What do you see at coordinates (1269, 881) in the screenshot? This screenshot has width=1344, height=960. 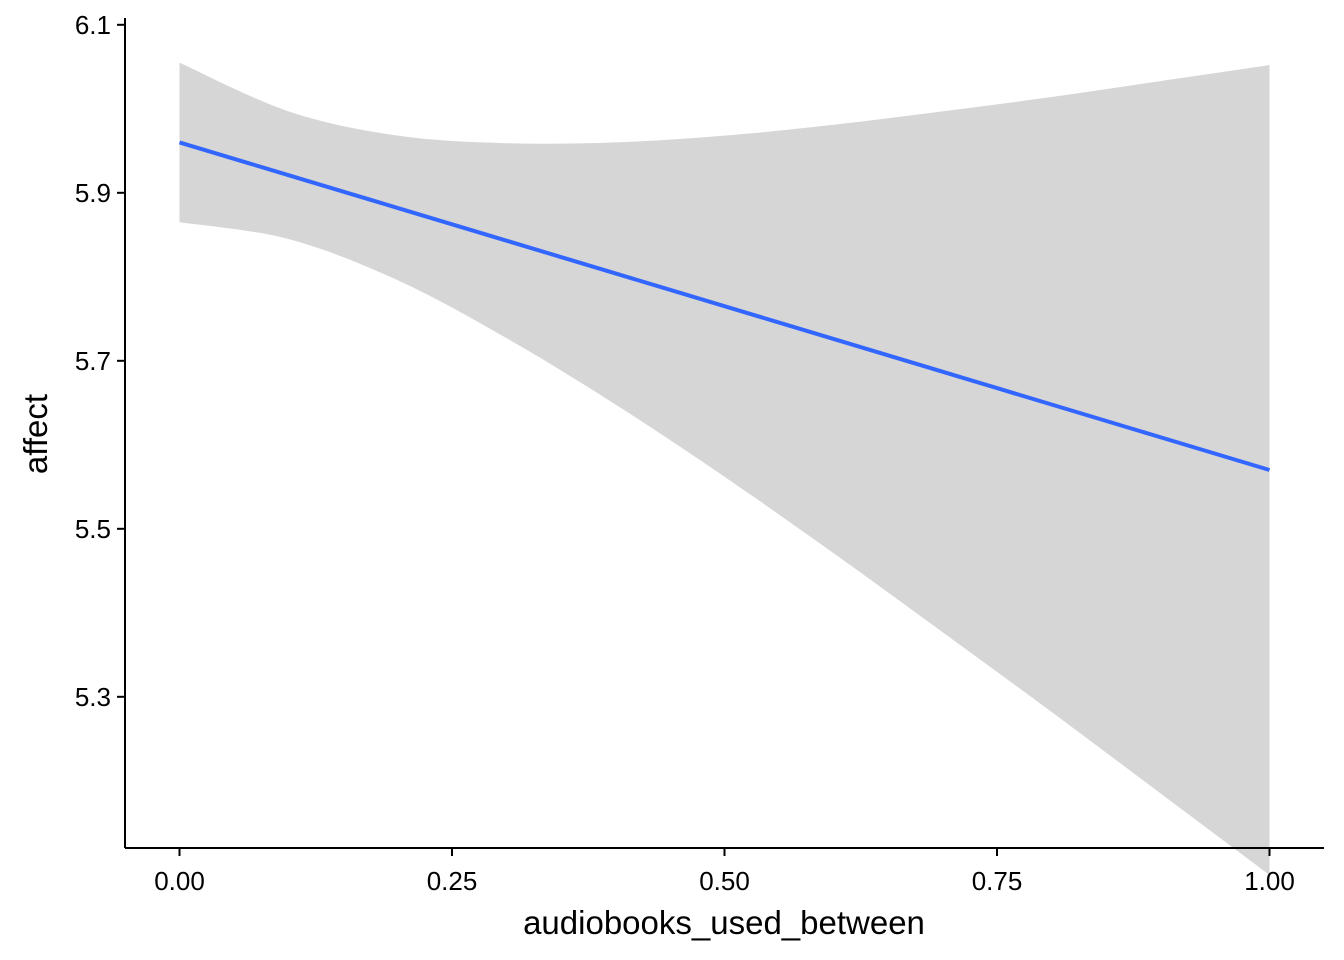 I see `x-tick-label: 1.00` at bounding box center [1269, 881].